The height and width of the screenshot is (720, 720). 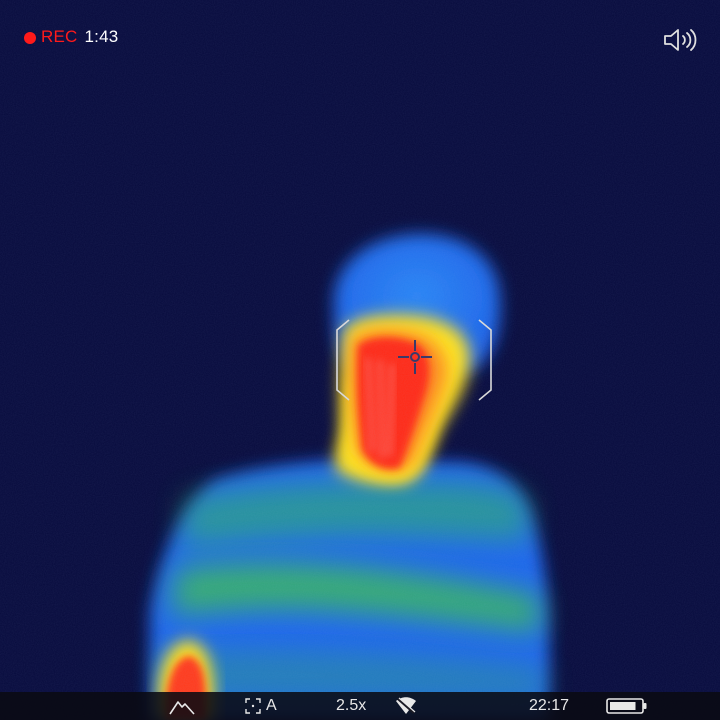 I want to click on mountain-scene-icon, so click(x=182, y=708).